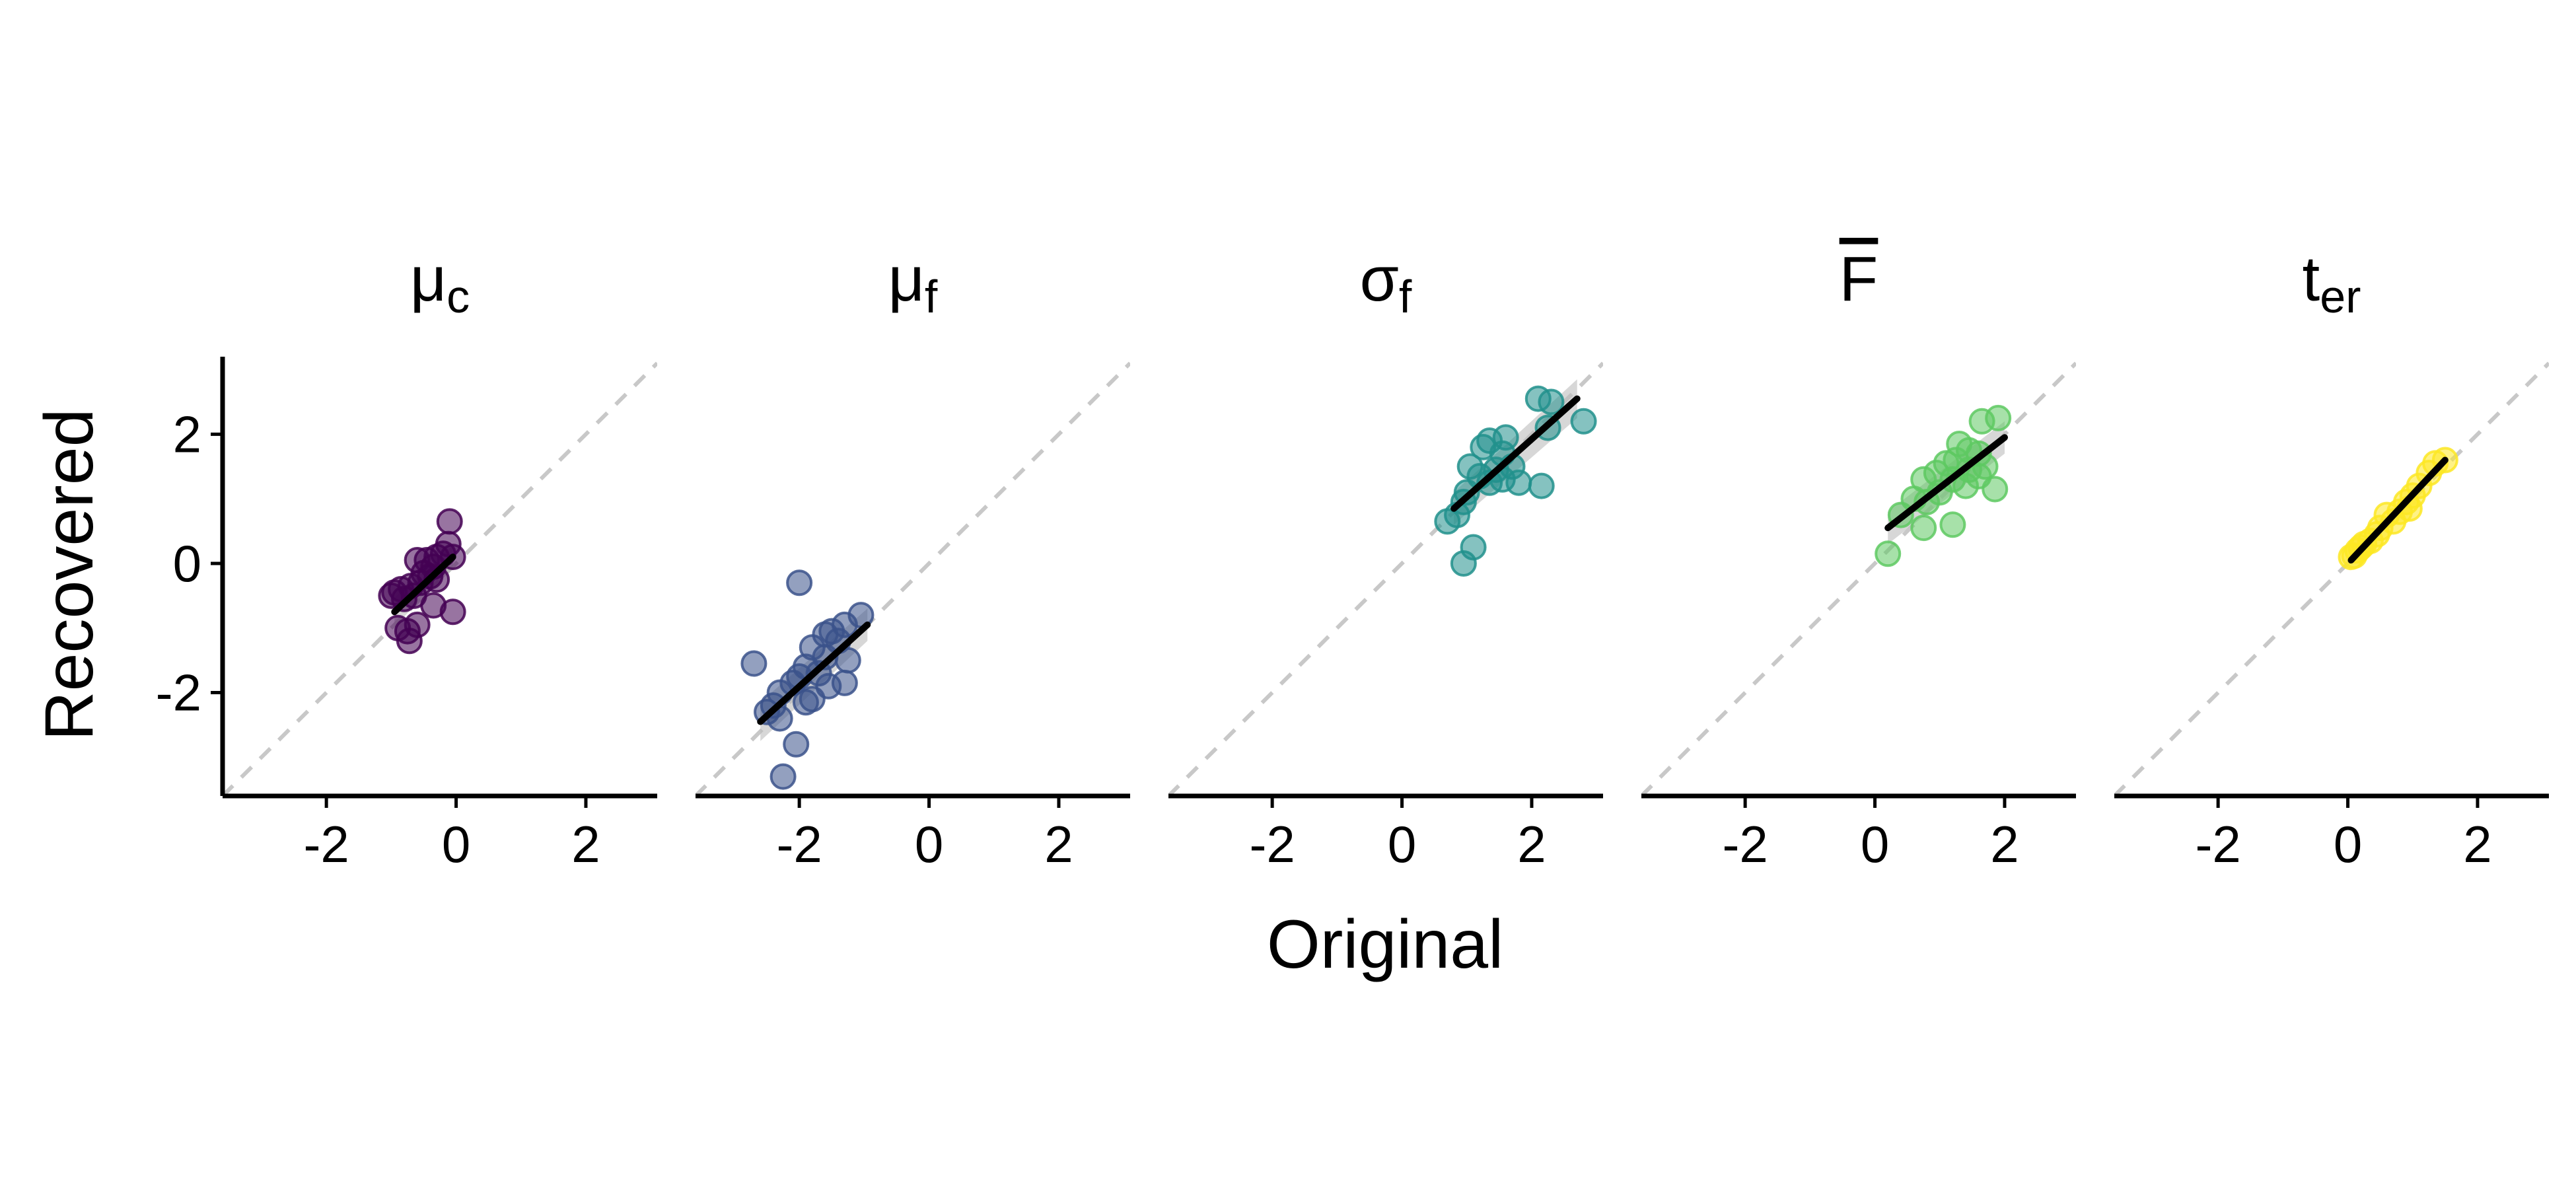  What do you see at coordinates (1386, 558) in the screenshot?
I see `facet-panel-3: σf -2 0 2` at bounding box center [1386, 558].